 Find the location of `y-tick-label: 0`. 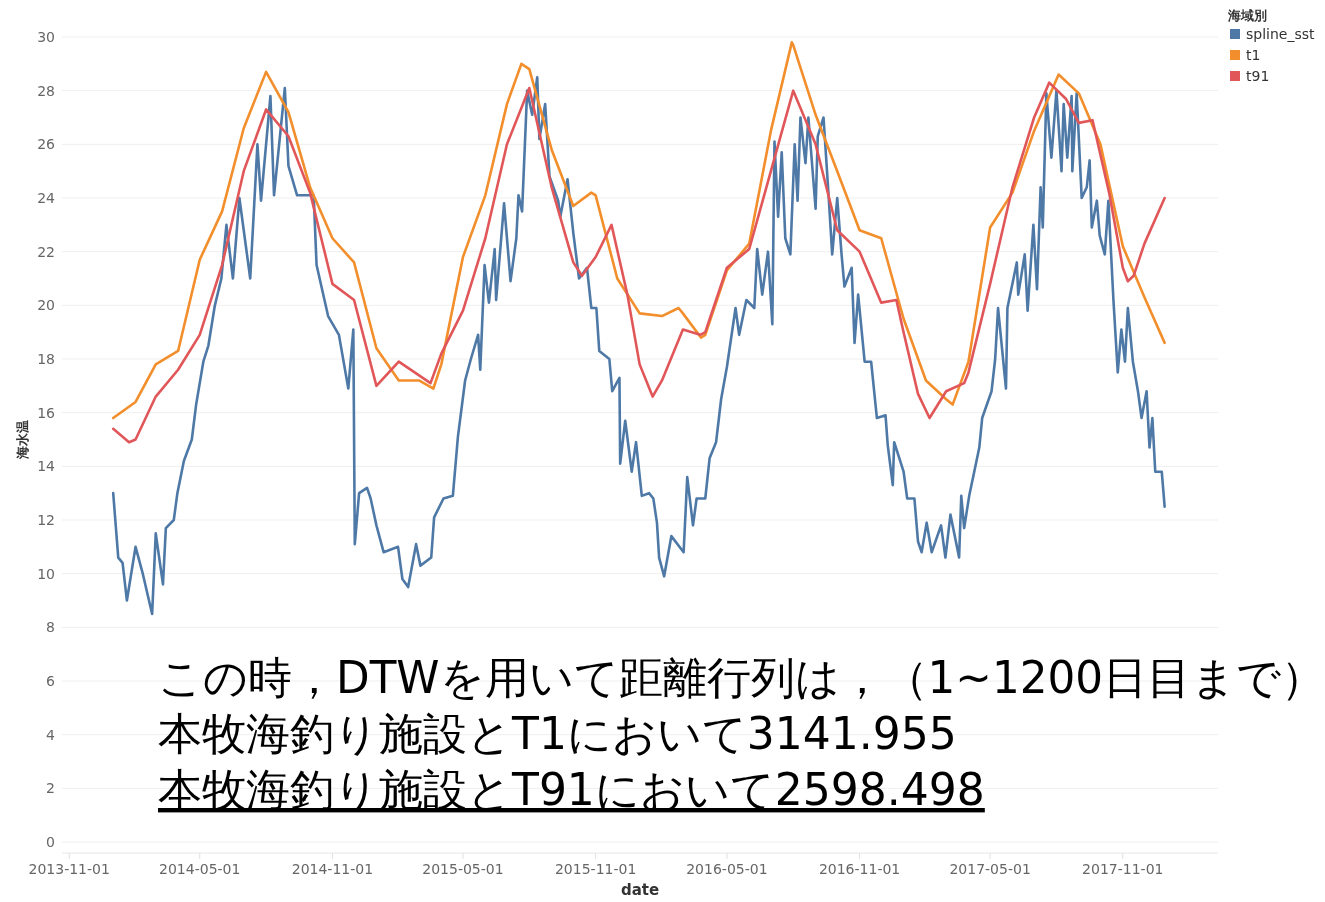

y-tick-label: 0 is located at coordinates (50, 842).